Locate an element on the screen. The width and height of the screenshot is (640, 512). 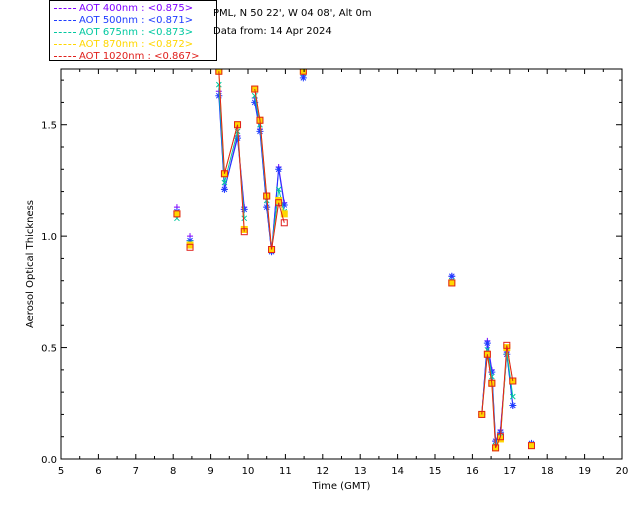
y-tick-label: 0.0 is located at coordinates (49, 460).